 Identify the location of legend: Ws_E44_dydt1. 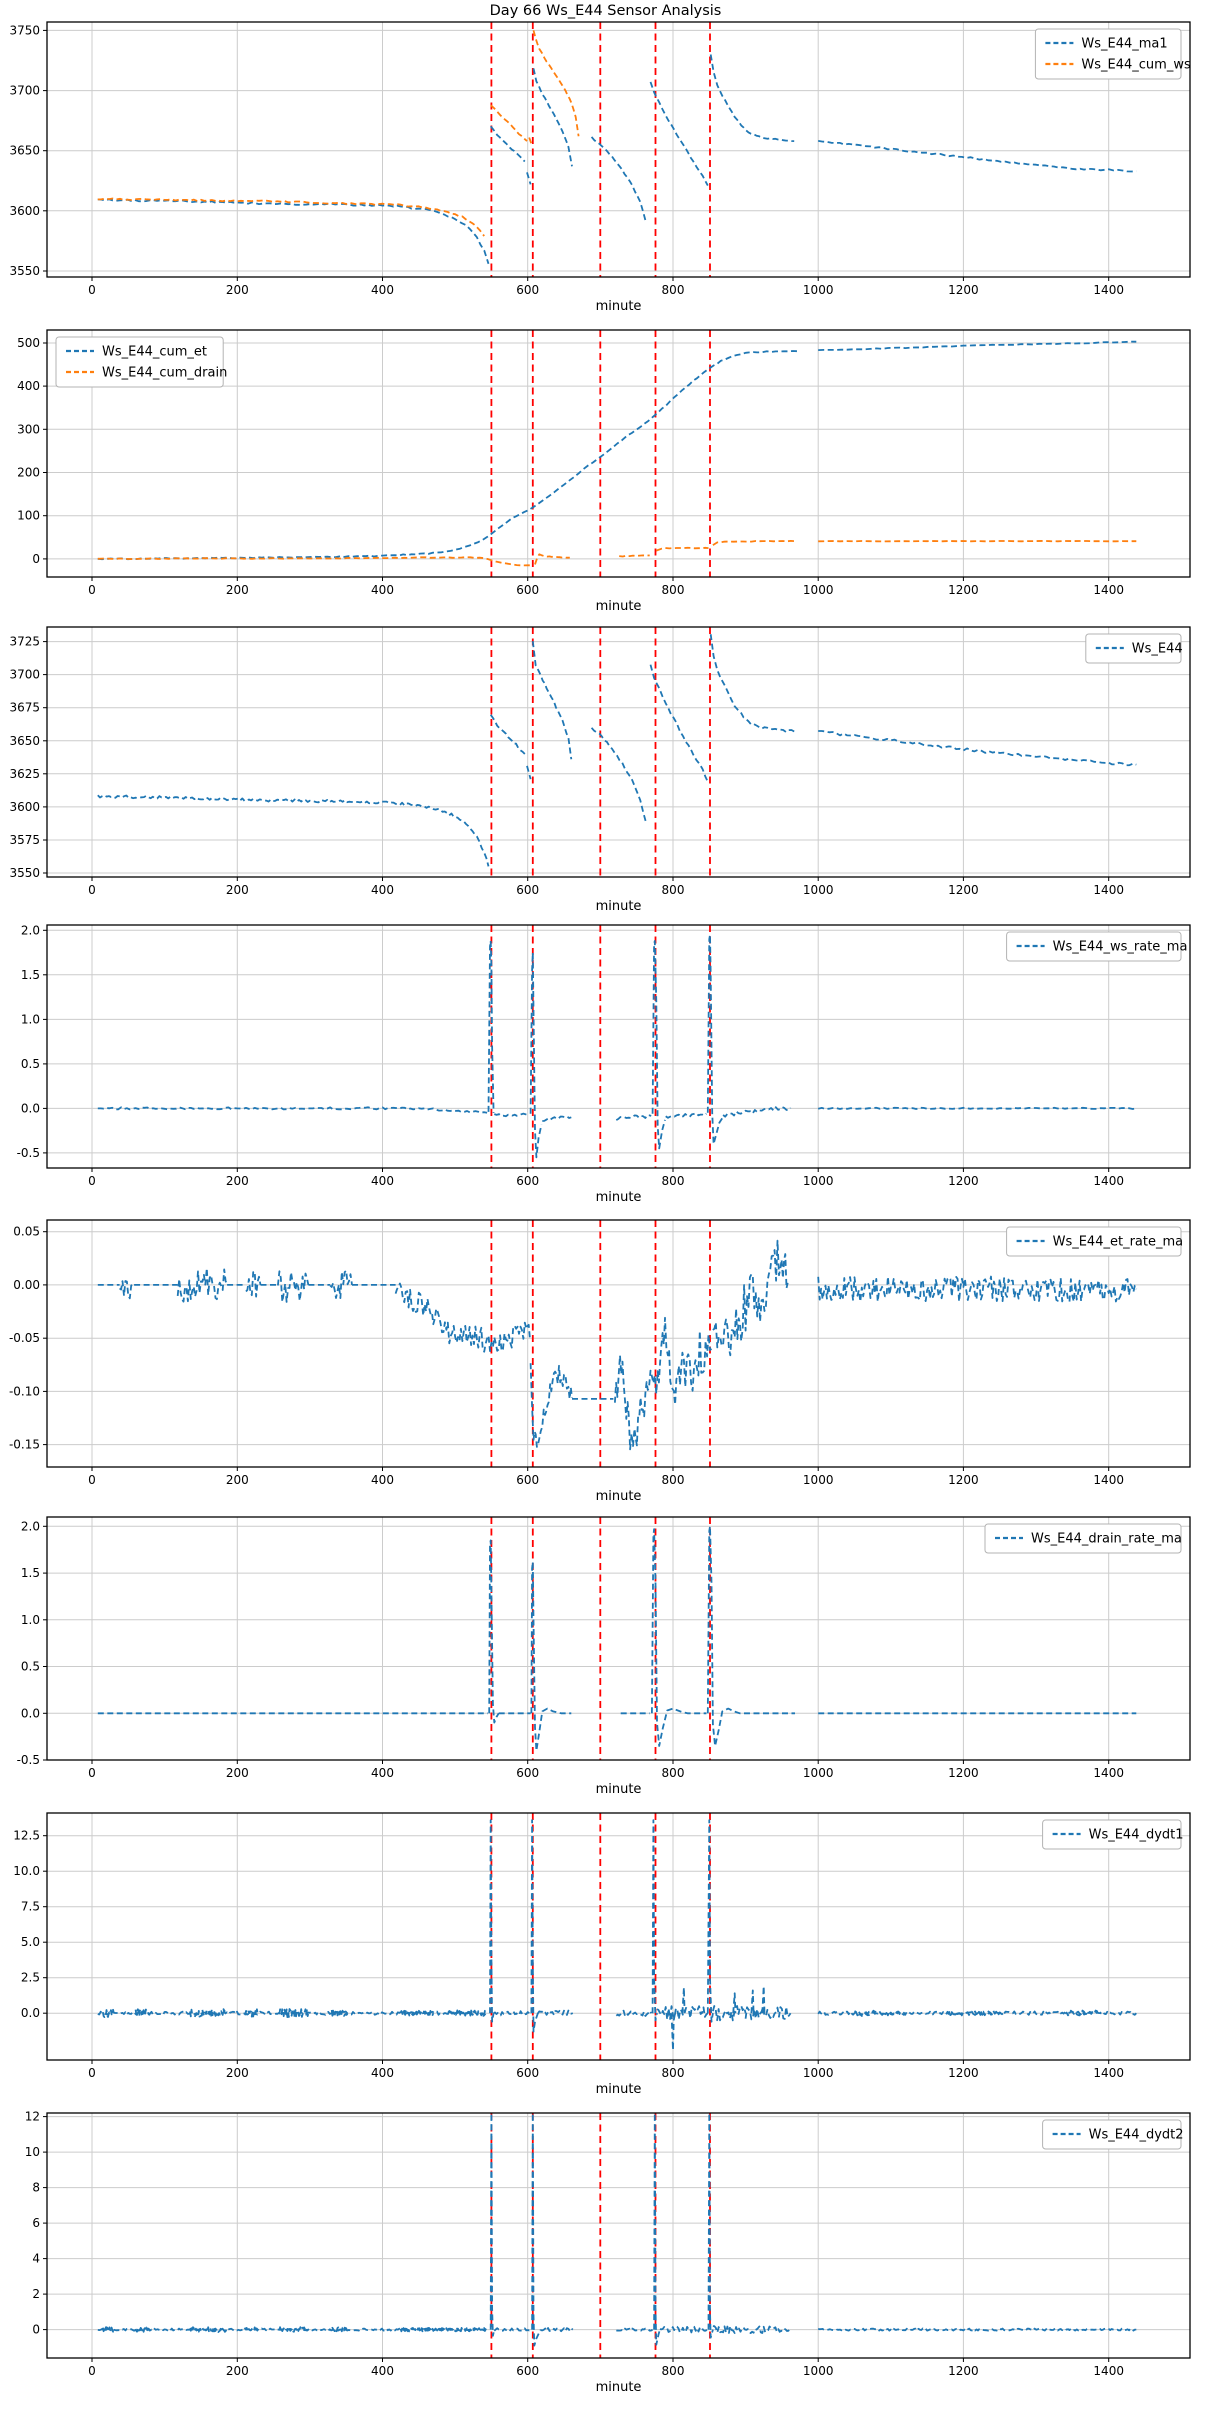
(1113, 1834).